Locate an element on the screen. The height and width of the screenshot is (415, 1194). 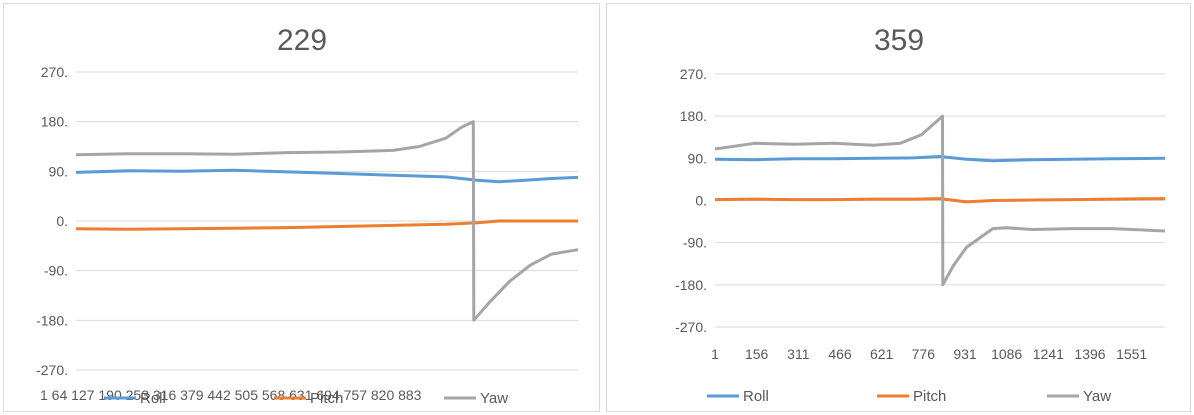
x-tick-label: 466 is located at coordinates (840, 354).